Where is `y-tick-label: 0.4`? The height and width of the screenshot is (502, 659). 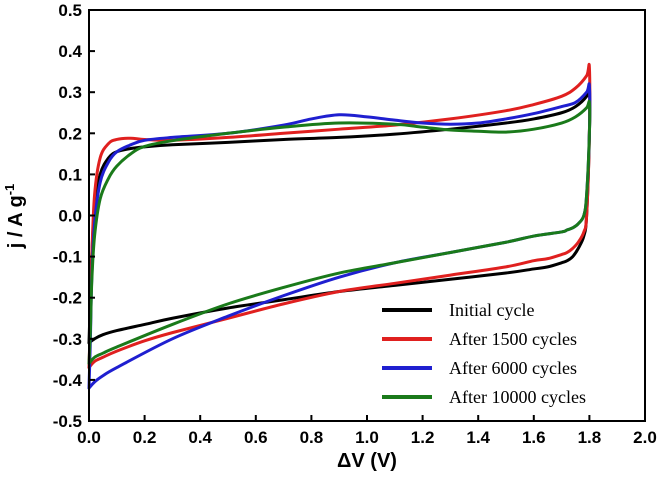 y-tick-label: 0.4 is located at coordinates (70, 51).